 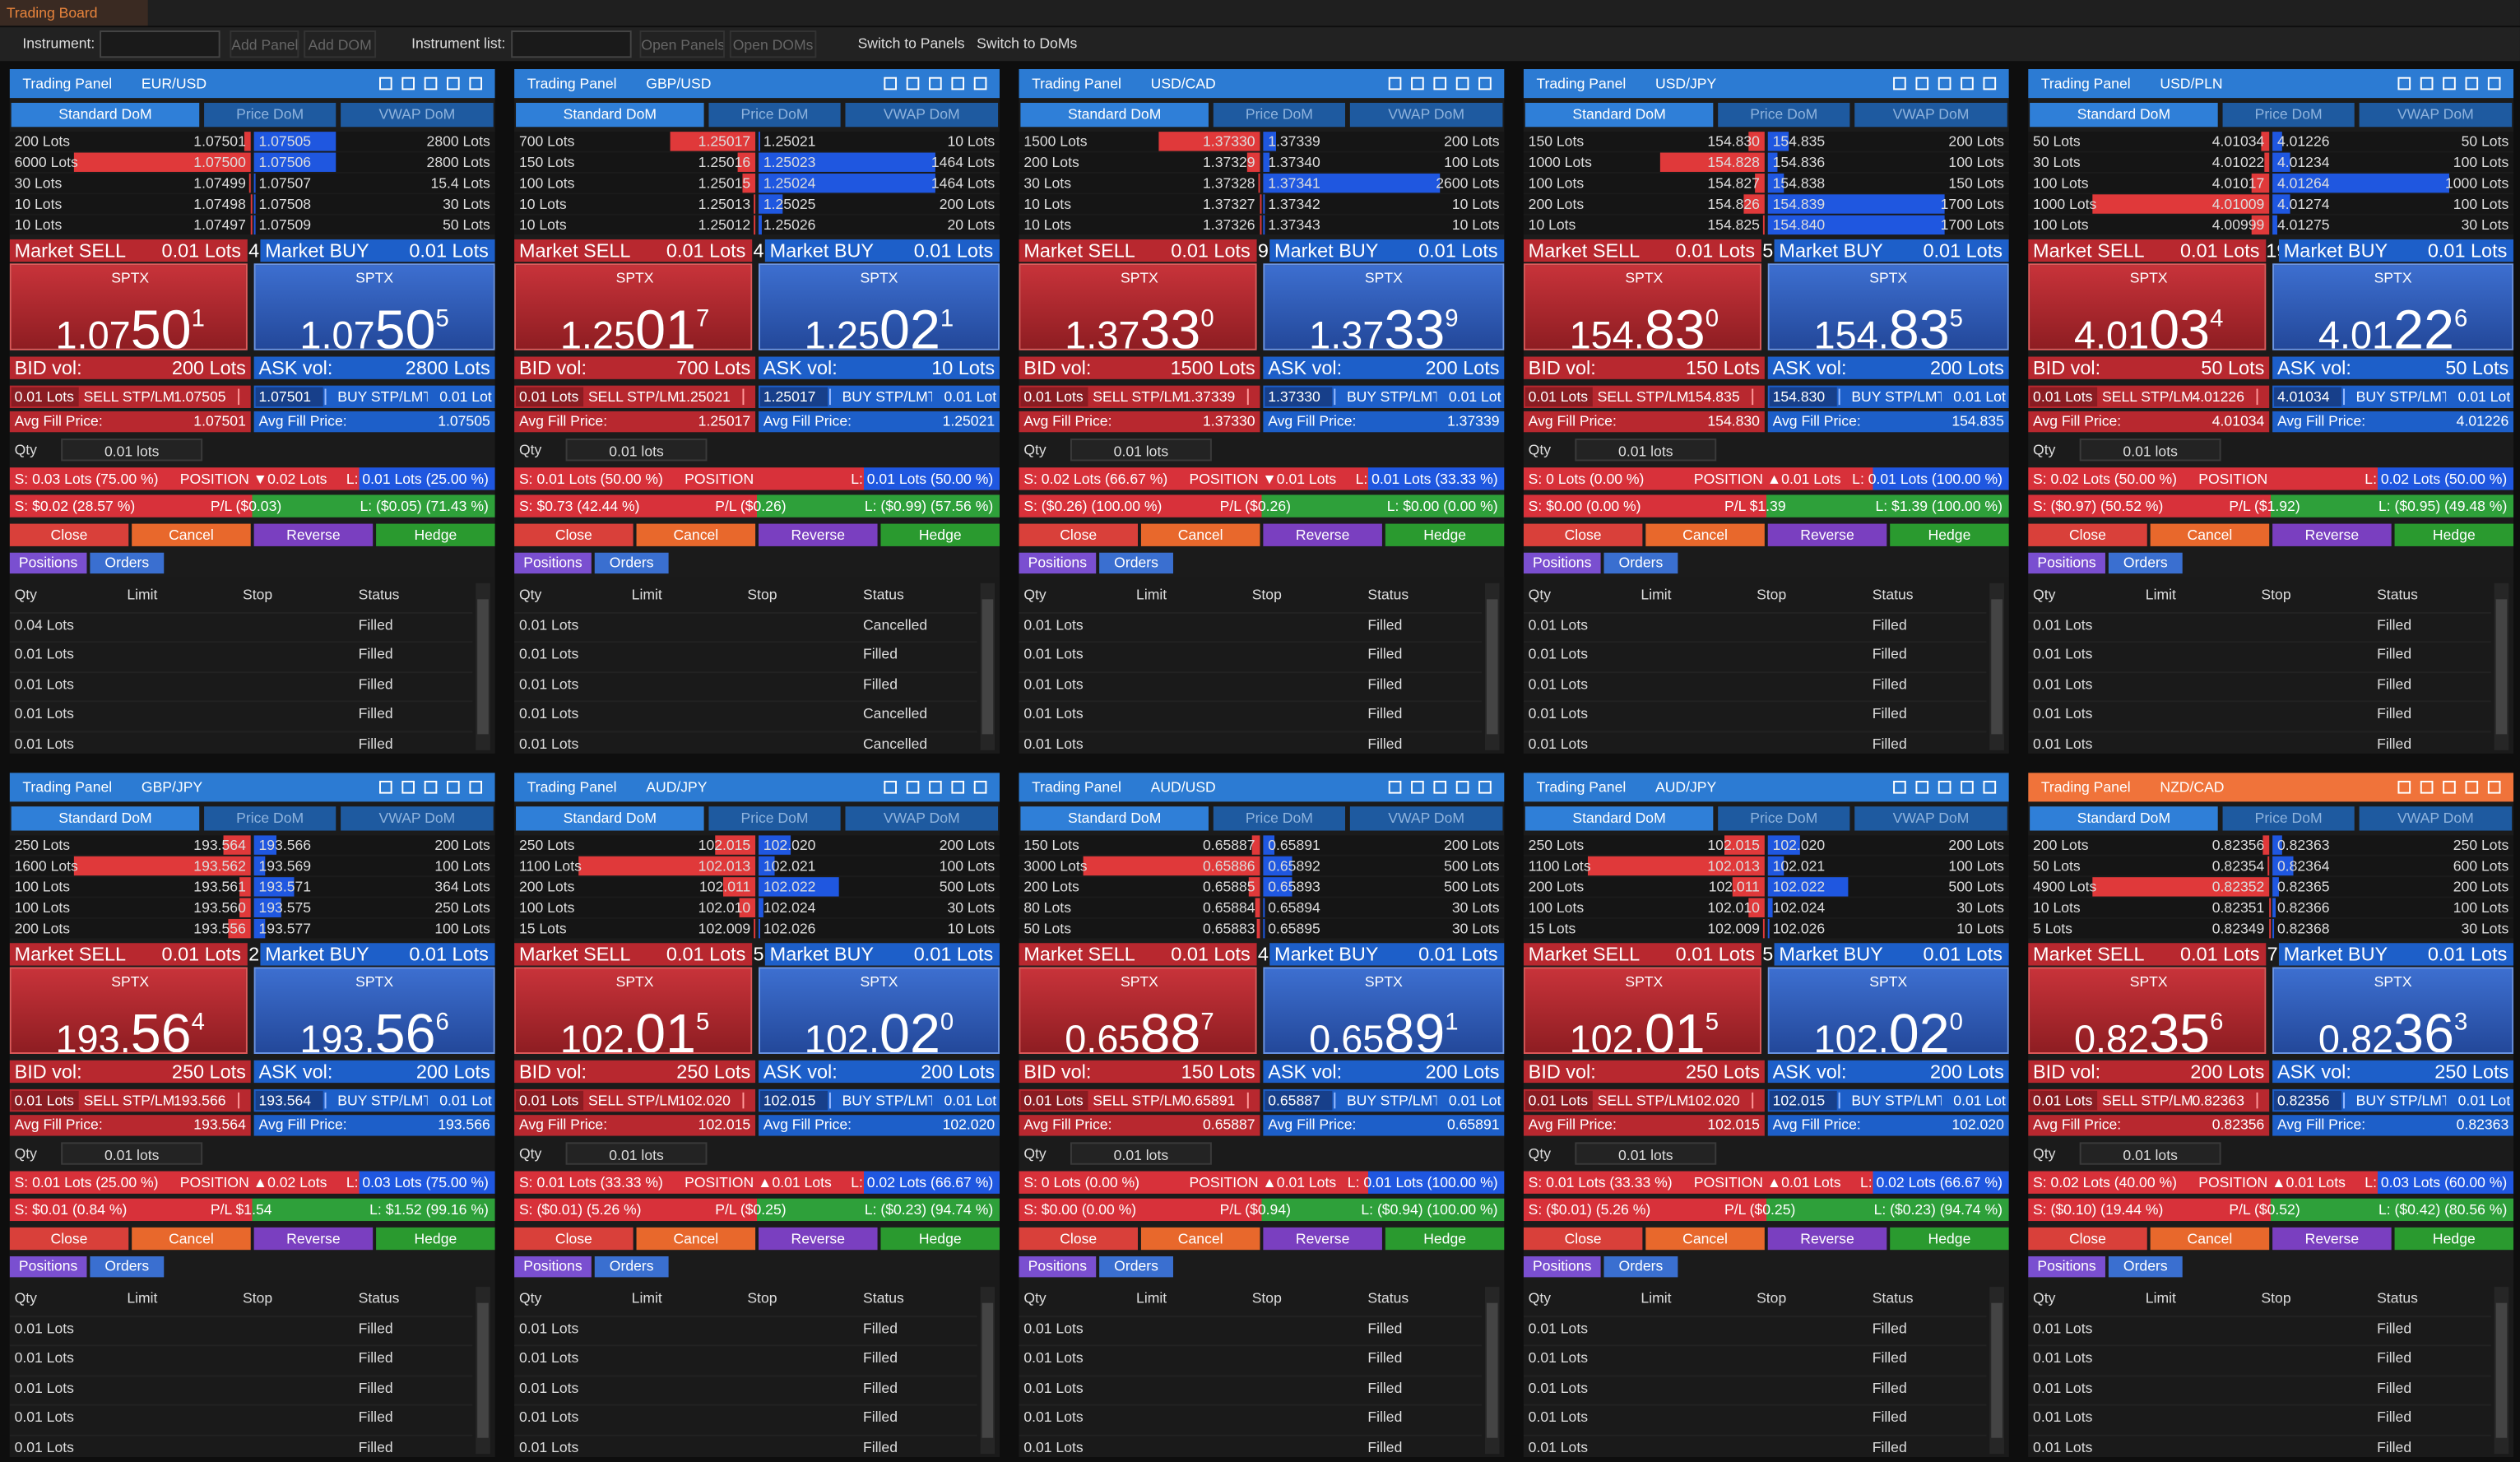 I want to click on instrument-dropdown, so click(x=160, y=44).